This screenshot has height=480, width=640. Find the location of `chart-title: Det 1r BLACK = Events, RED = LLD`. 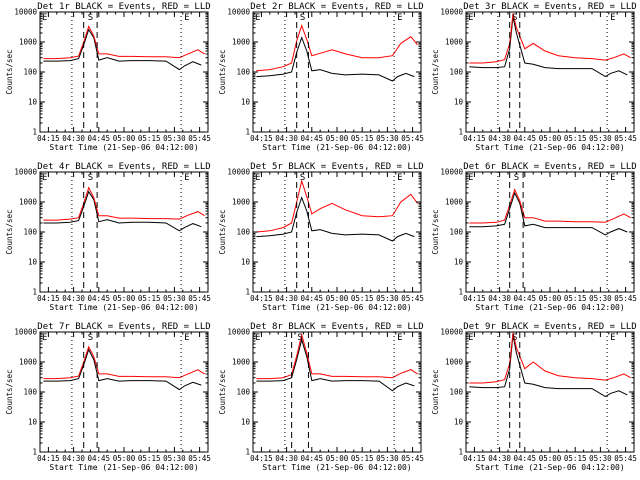

chart-title: Det 1r BLACK = Events, RED = LLD is located at coordinates (123, 7).